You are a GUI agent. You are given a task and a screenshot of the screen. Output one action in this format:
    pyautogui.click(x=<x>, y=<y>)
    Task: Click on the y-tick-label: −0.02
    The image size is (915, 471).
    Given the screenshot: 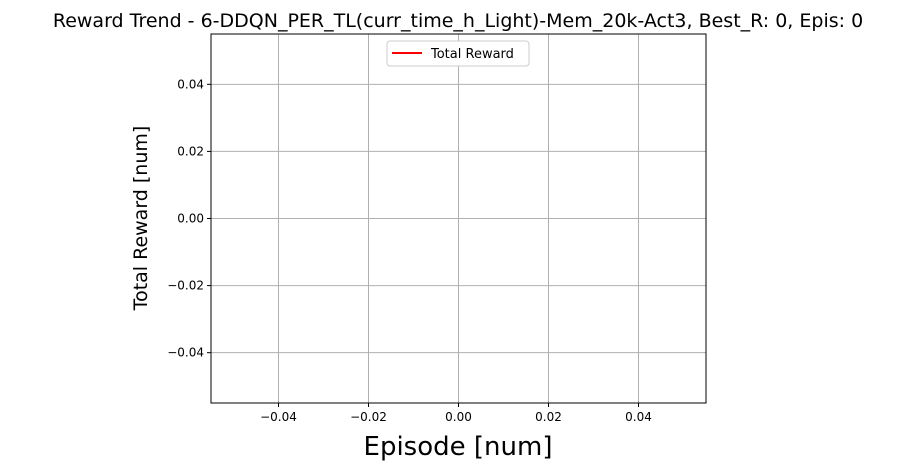 What is the action you would take?
    pyautogui.click(x=185, y=286)
    